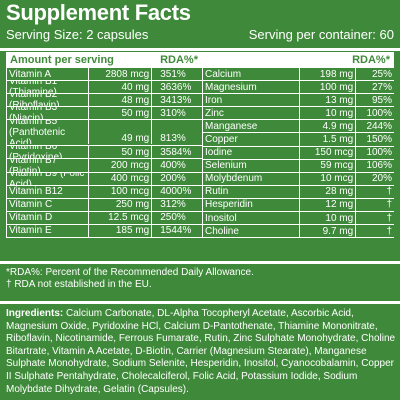 The height and width of the screenshot is (400, 400). I want to click on nutrient-row: Selenium 59 mcg 106%, so click(298, 166).